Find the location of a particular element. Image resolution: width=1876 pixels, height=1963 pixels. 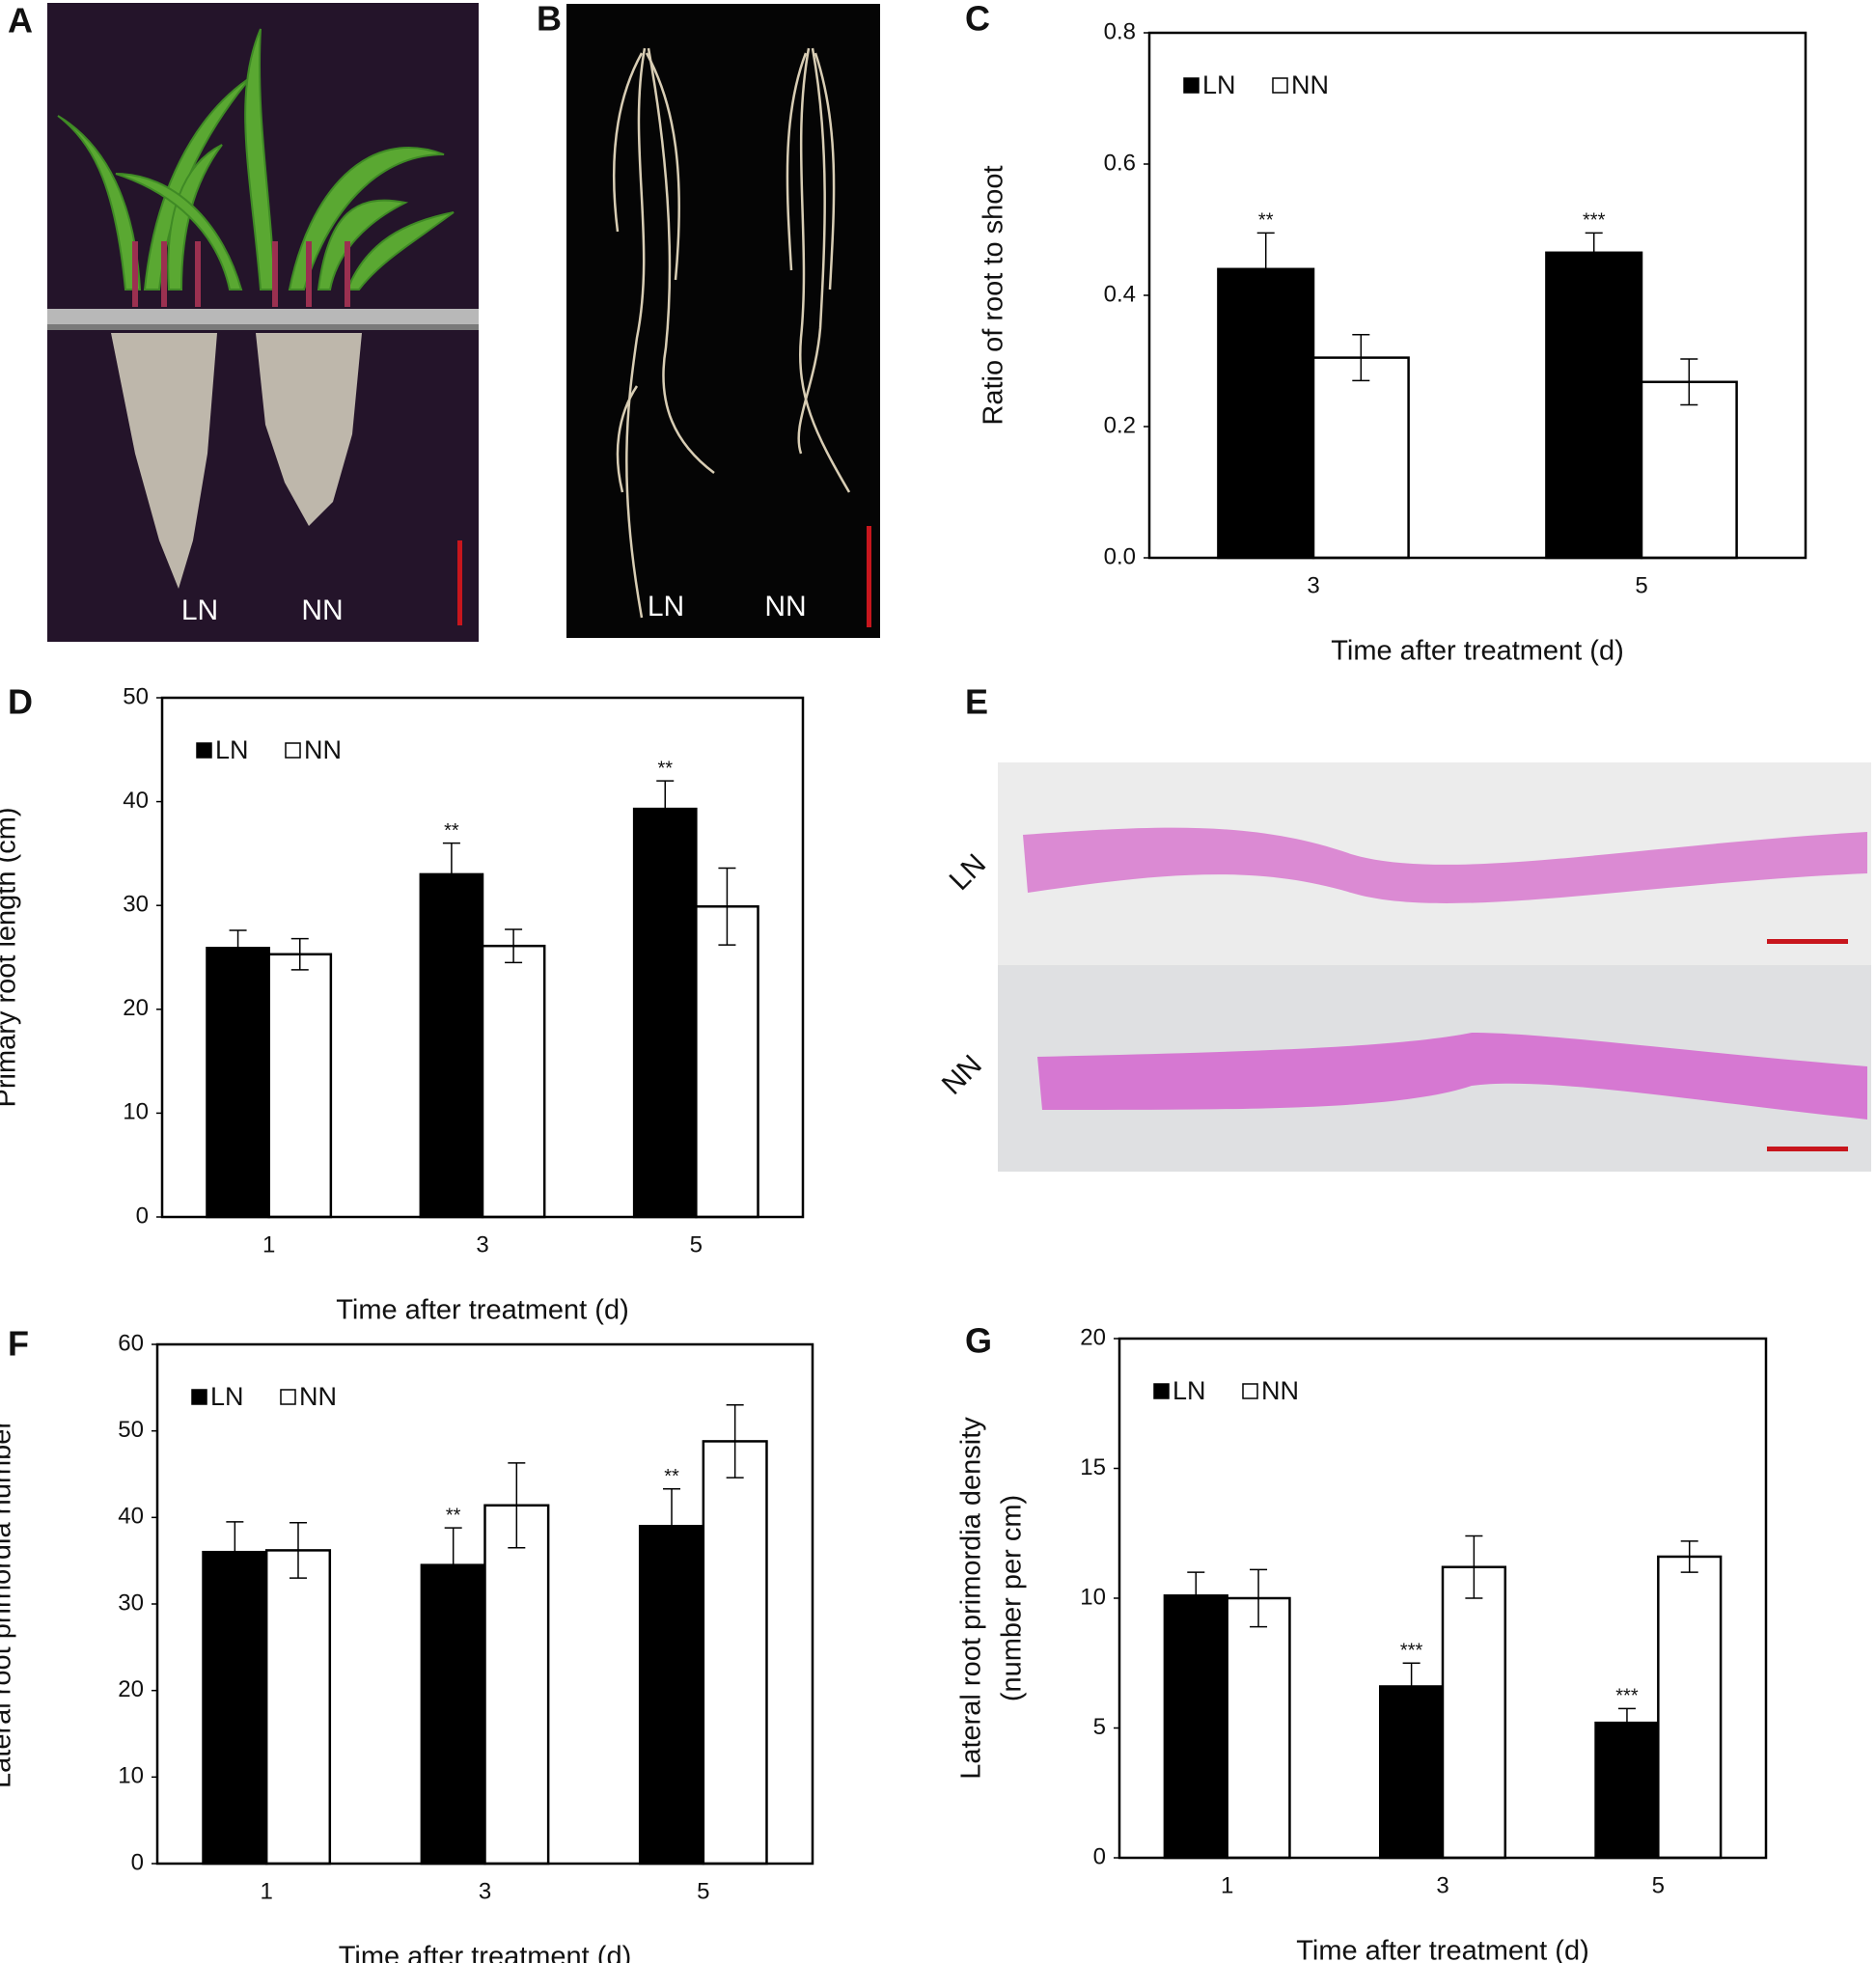

y-axis-label: Lateral root primordia density is located at coordinates (971, 1598).